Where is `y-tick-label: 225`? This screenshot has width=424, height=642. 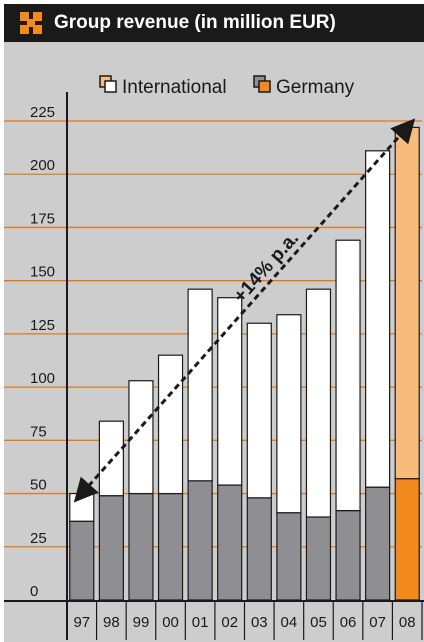 y-tick-label: 225 is located at coordinates (42, 112).